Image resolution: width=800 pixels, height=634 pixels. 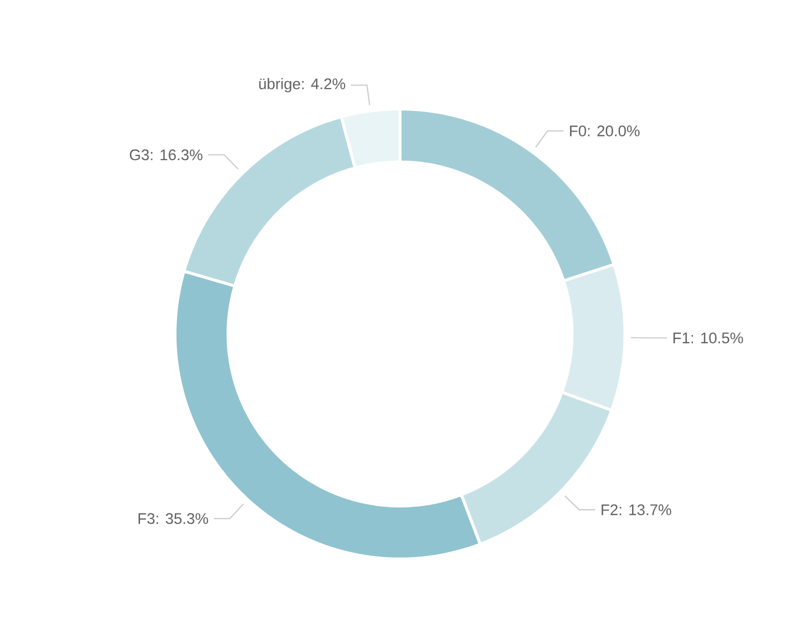 What do you see at coordinates (614, 130) in the screenshot?
I see `data-label: : 20.0%` at bounding box center [614, 130].